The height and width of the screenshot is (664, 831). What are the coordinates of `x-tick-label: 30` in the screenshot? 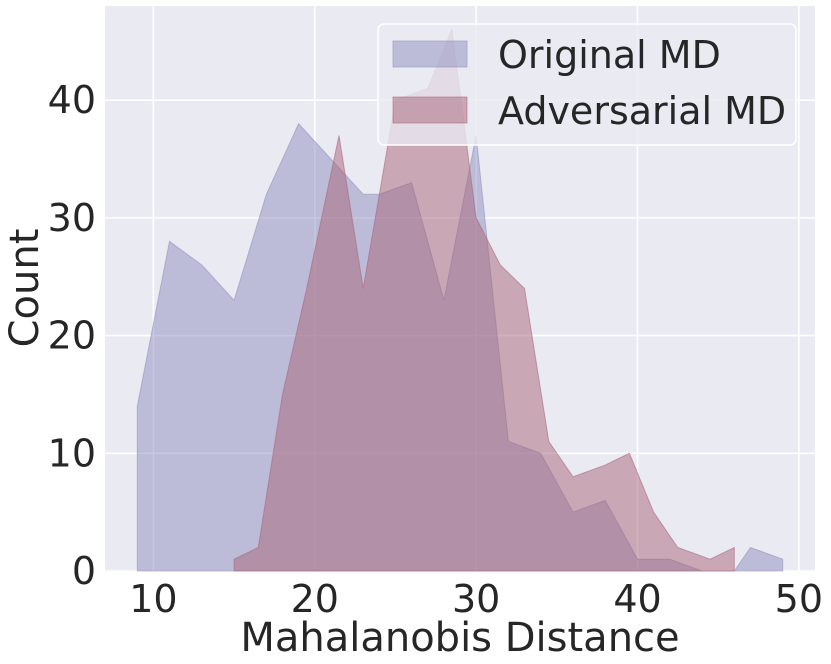 It's located at (476, 599).